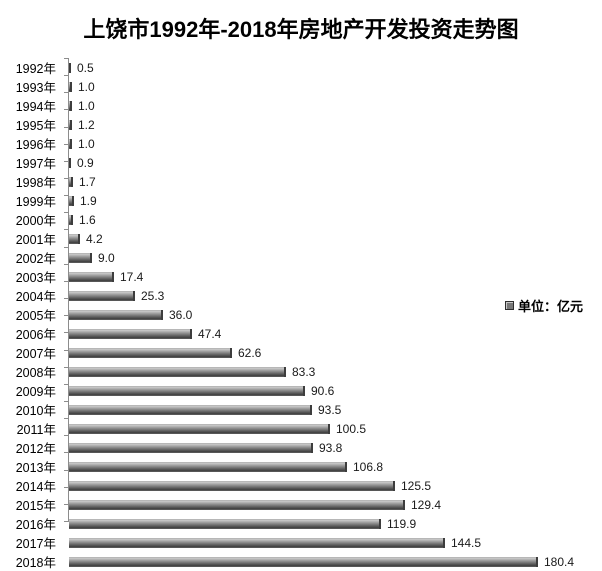 The image size is (602, 571). I want to click on chart-row: 2006年 47.4, so click(301, 333).